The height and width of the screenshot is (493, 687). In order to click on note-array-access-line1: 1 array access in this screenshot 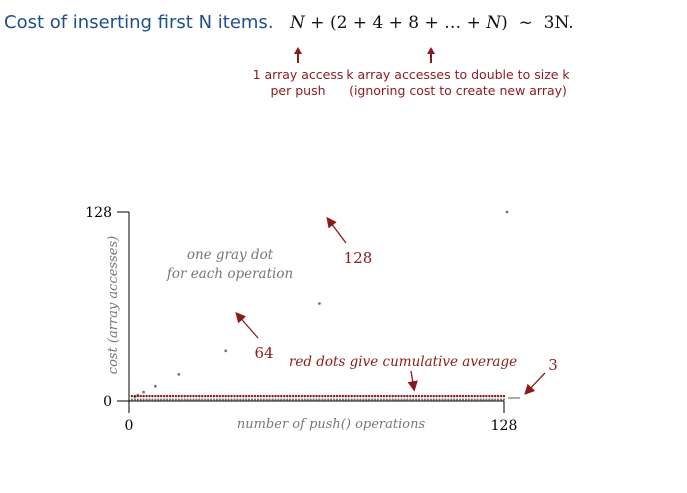, I will do `click(298, 74)`.